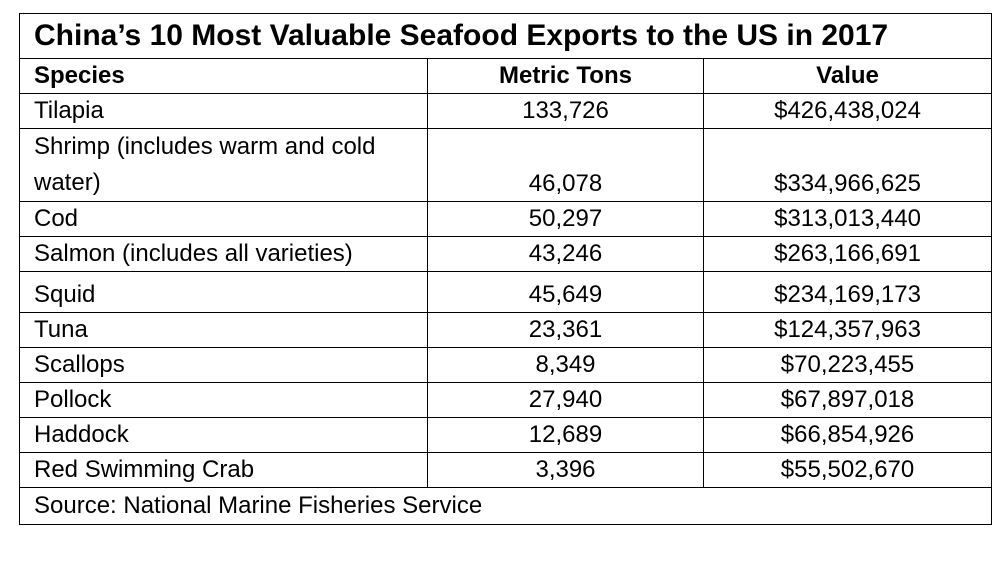 Image resolution: width=999 pixels, height=568 pixels. I want to click on table-row: Tilapia 133,726 $426,438,024, so click(506, 111).